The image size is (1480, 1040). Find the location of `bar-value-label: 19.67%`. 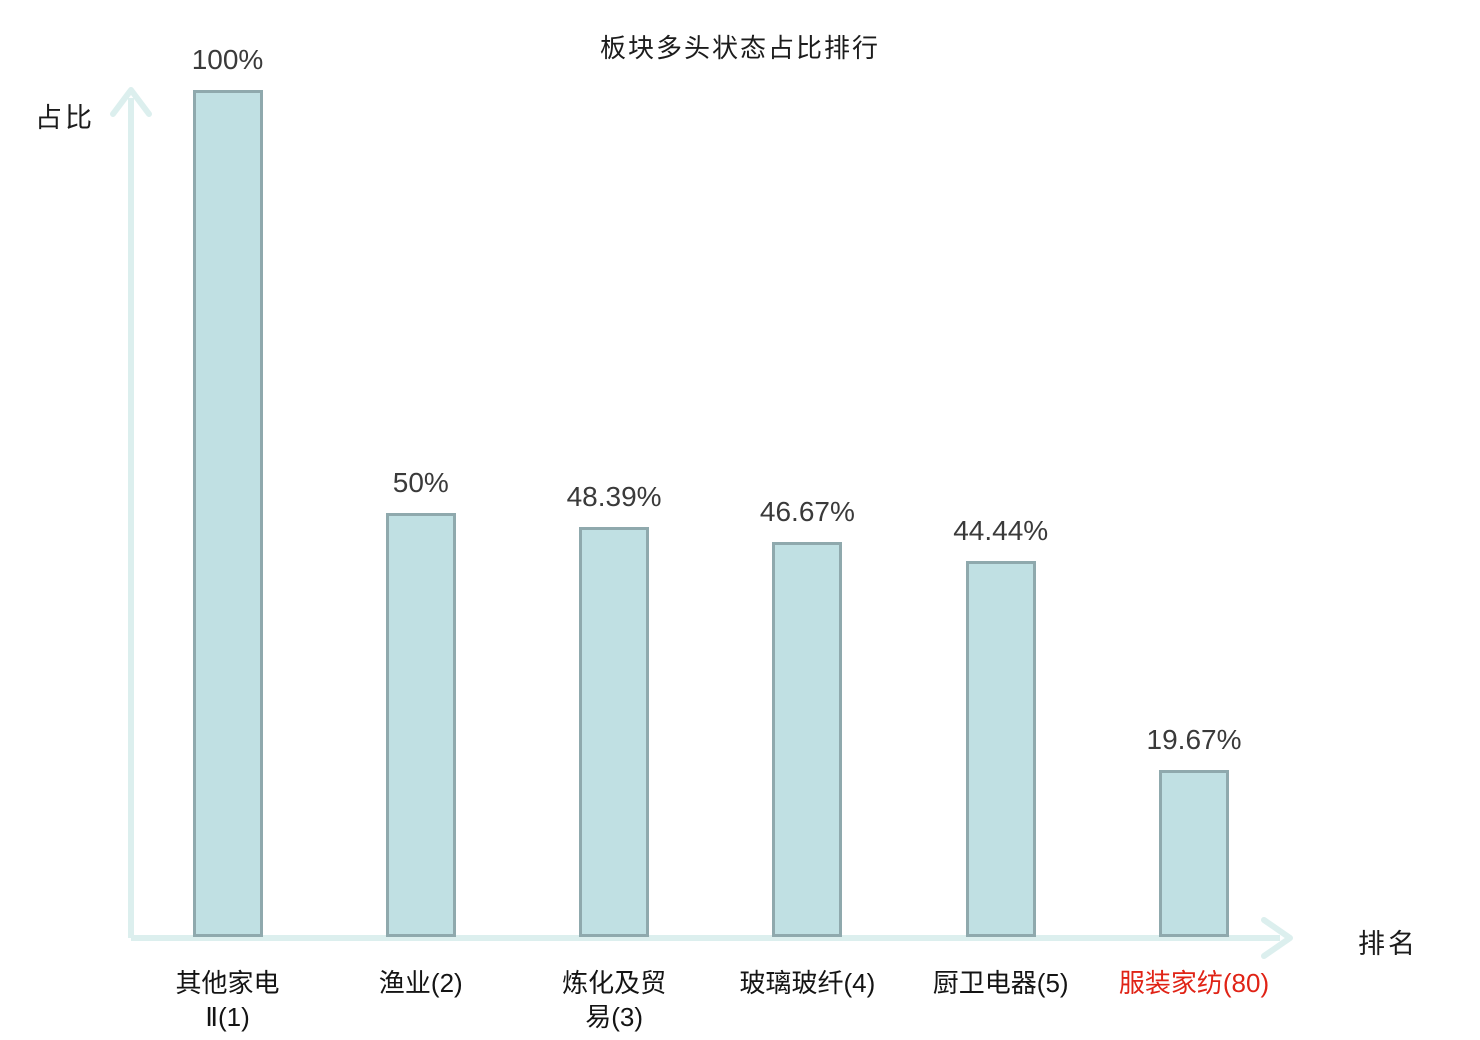

bar-value-label: 19.67% is located at coordinates (1194, 739).